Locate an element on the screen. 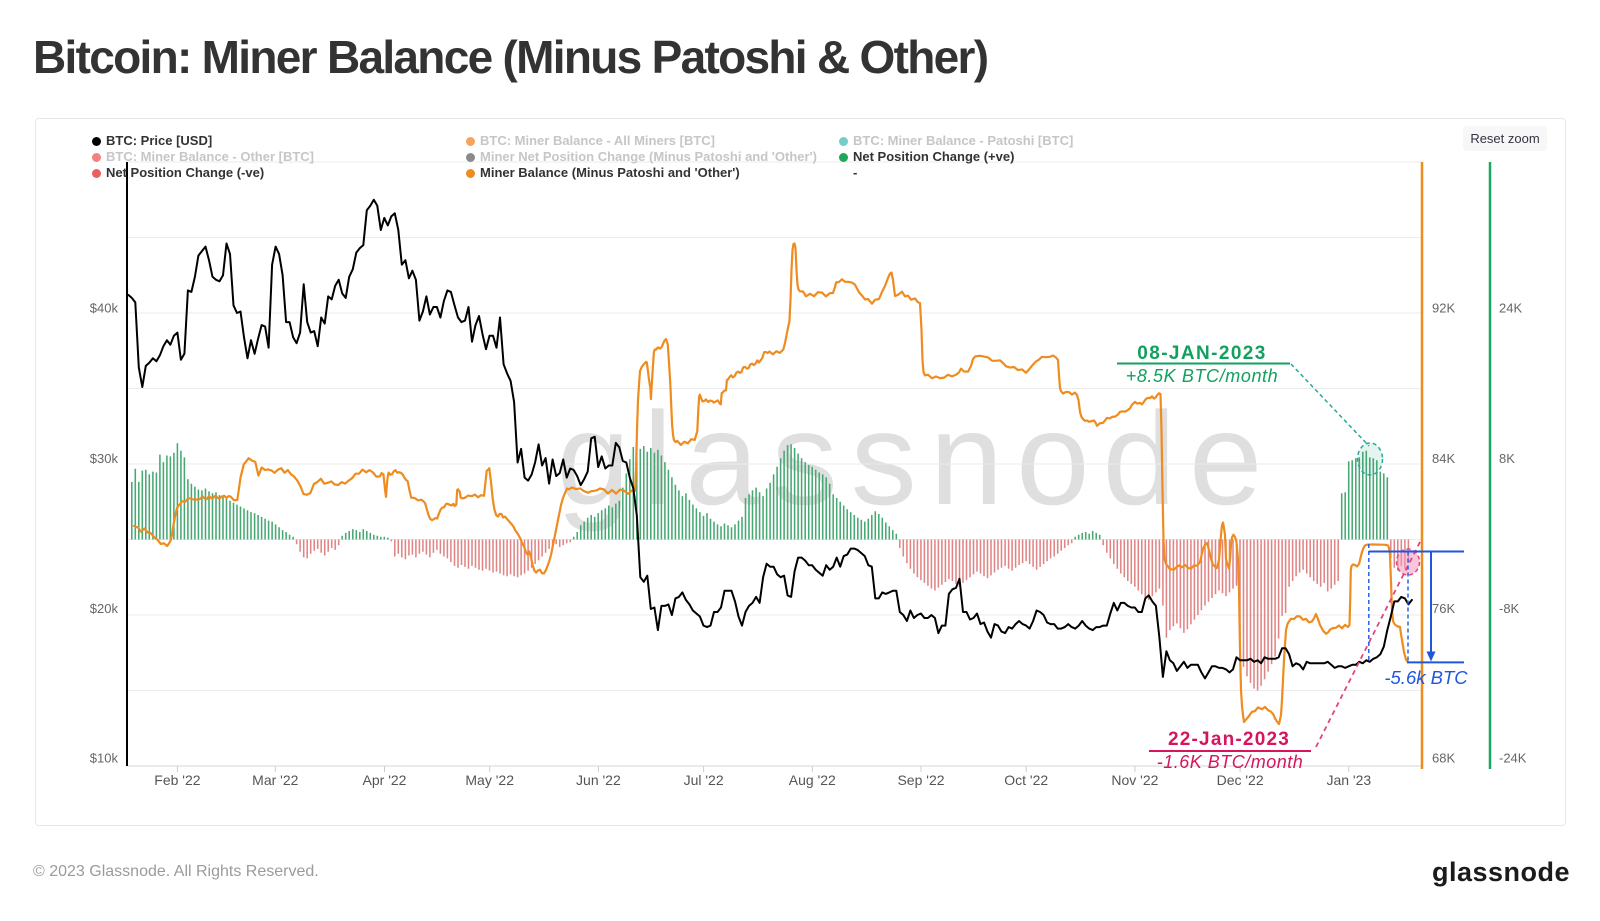 This screenshot has width=1600, height=921. svg-text: Nov '22 is located at coordinates (1134, 780).